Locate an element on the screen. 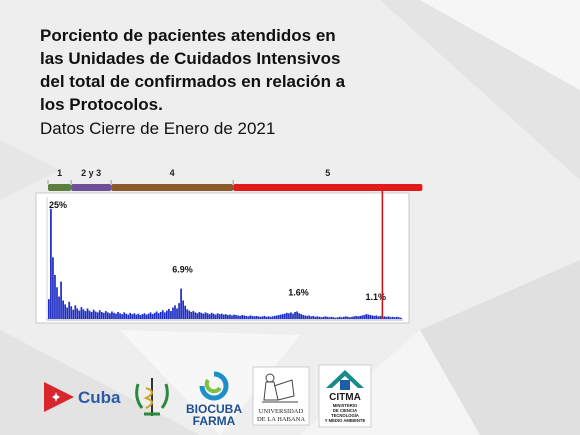 The image size is (580, 435). cuba-logo-text: Cuba is located at coordinates (99, 397).